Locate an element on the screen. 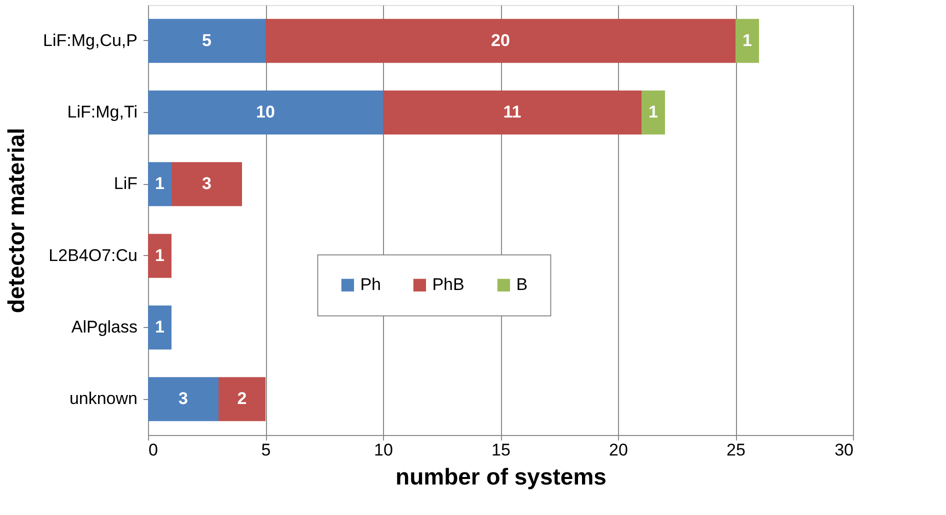 This screenshot has height=515, width=946. y-tick-label: LiF:Mg,Cu,P is located at coordinates (90, 40).